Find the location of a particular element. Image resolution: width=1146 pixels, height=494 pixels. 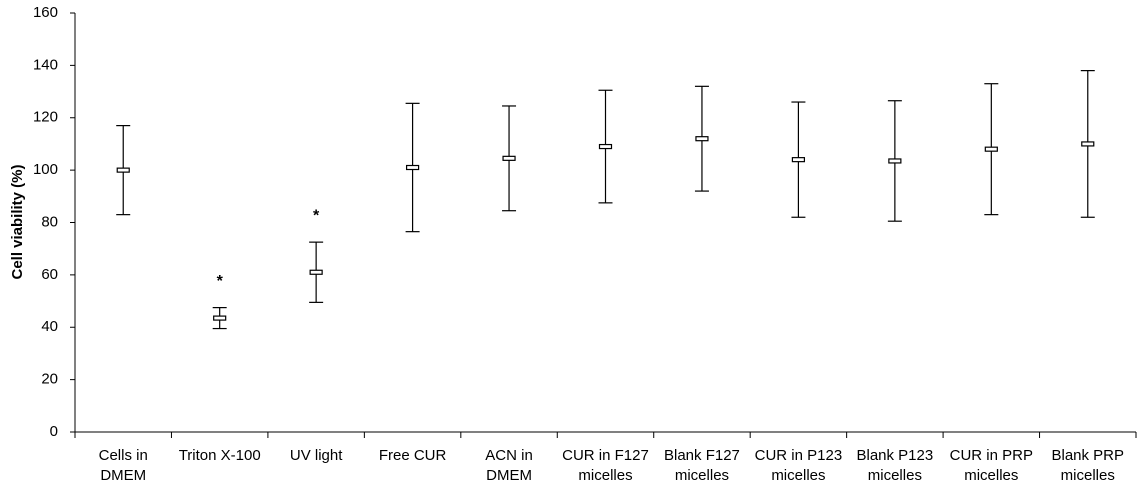

x-tick-label: CUR in PRP is located at coordinates (991, 455).